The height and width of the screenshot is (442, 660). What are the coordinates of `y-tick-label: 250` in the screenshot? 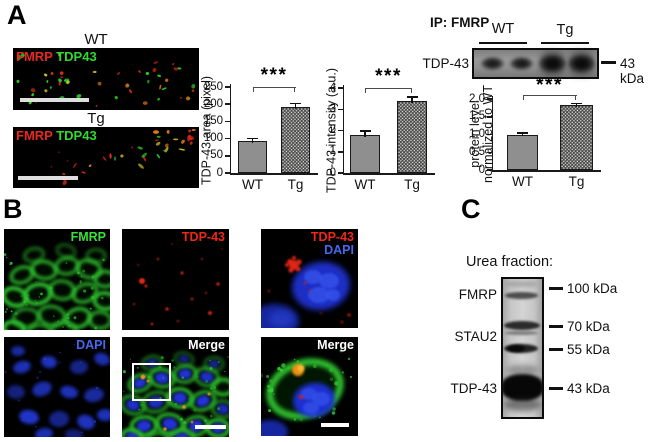 It's located at (213, 86).